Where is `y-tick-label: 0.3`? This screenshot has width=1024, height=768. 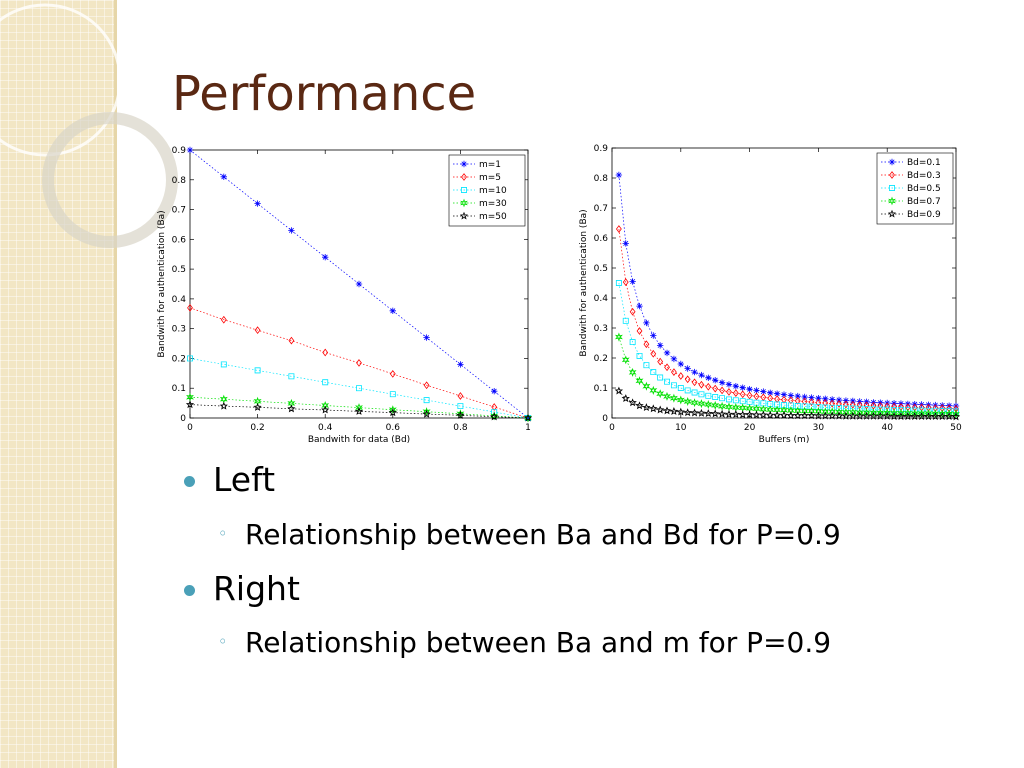 y-tick-label: 0.3 is located at coordinates (601, 329).